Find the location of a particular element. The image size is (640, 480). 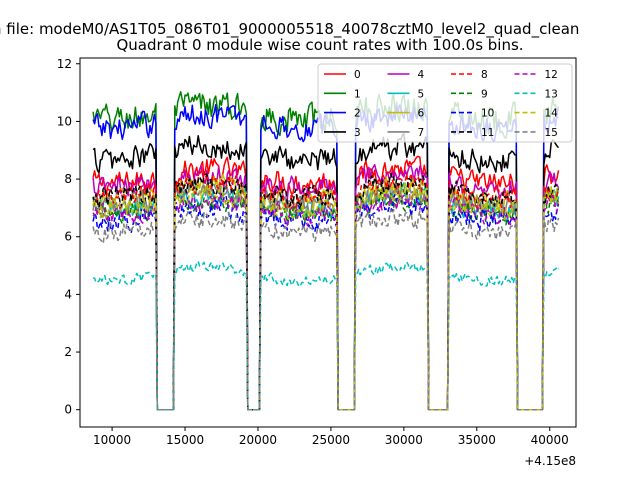

y-tick-label: 2 is located at coordinates (68, 352).